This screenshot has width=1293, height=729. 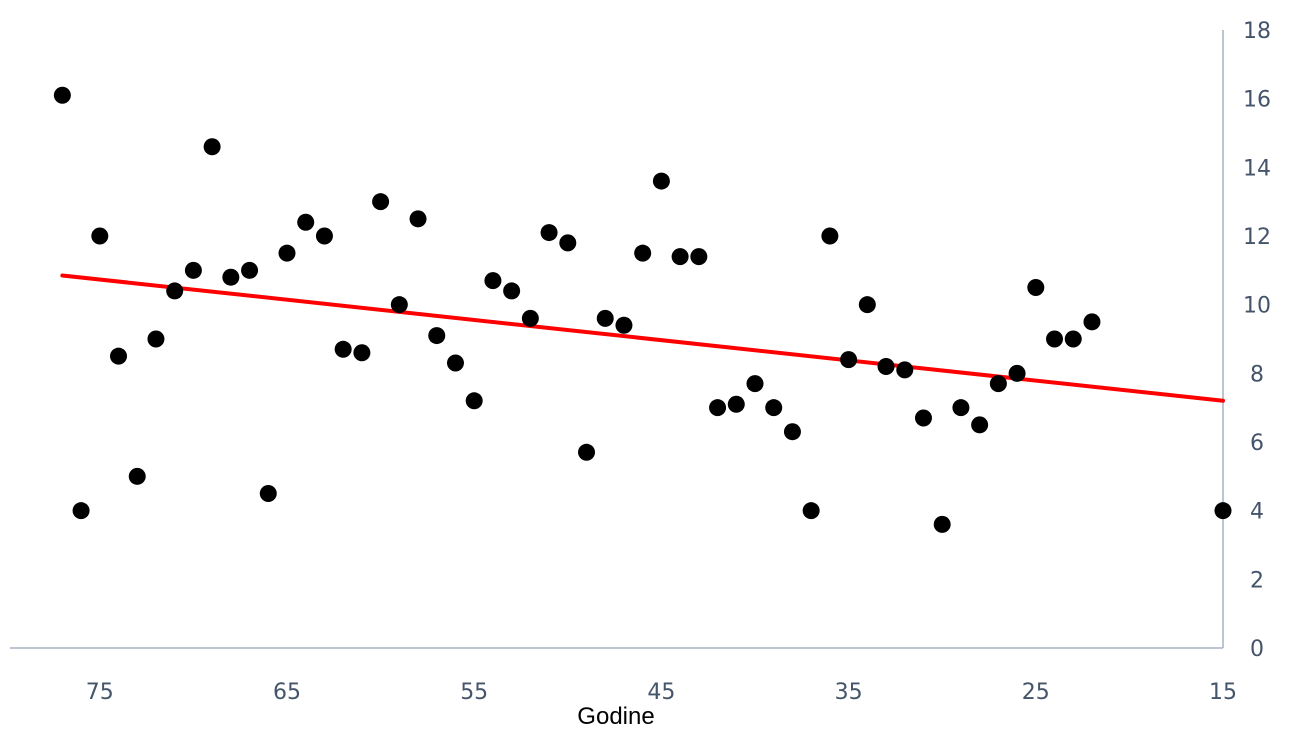 I want to click on y-tick-label: 0, so click(x=1257, y=649).